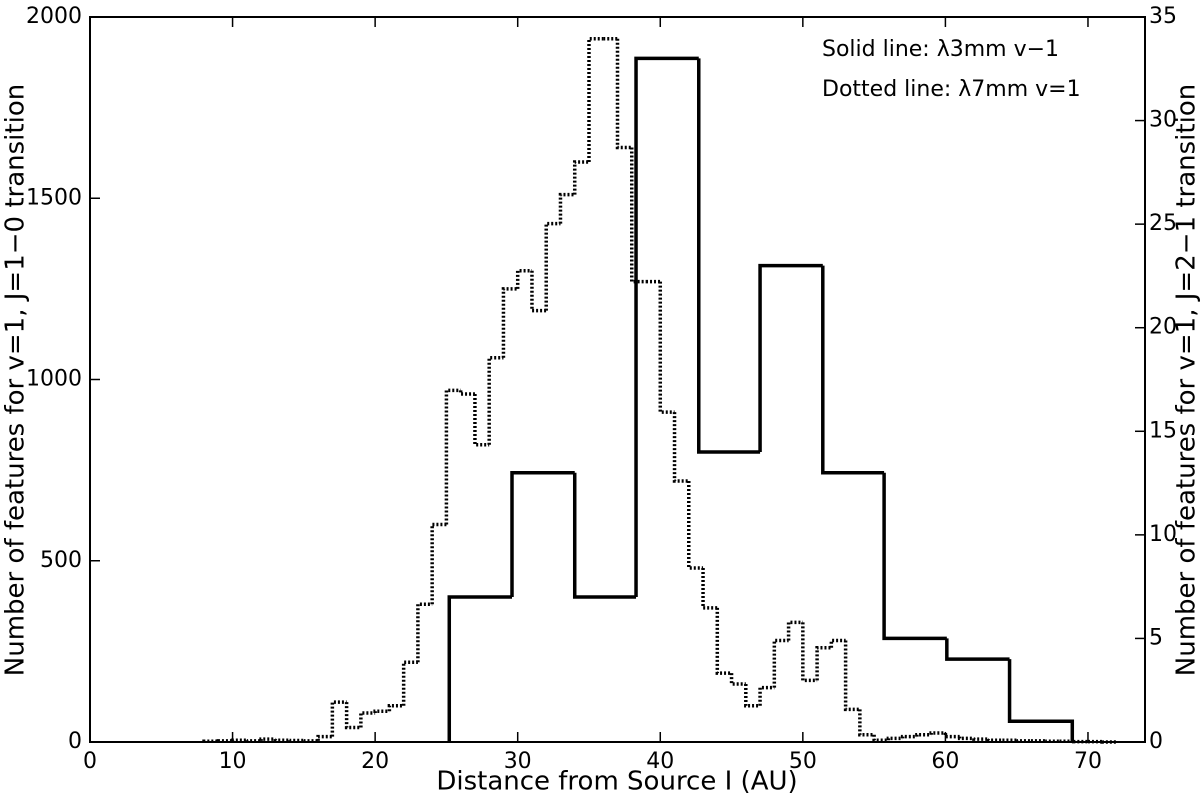 This screenshot has width=1200, height=801. What do you see at coordinates (803, 761) in the screenshot?
I see `x-tick-label: 50` at bounding box center [803, 761].